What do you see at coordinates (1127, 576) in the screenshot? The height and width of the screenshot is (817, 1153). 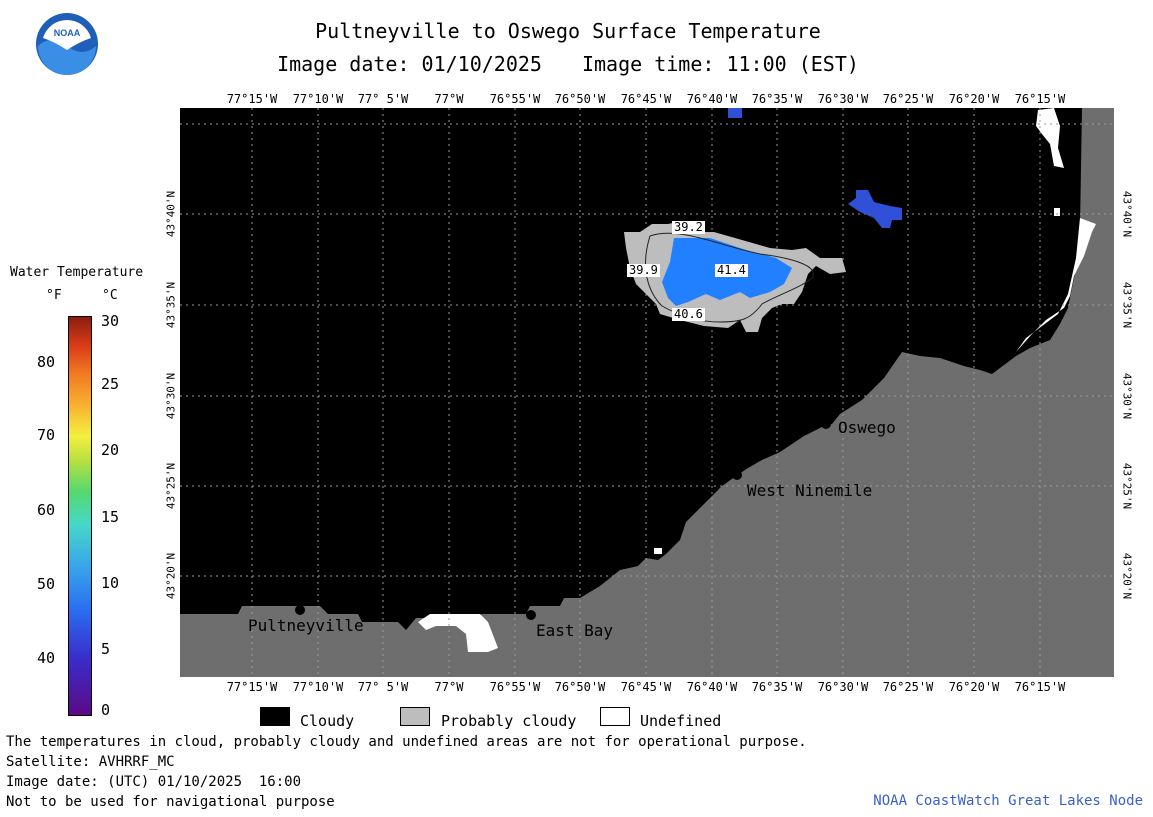 I see `lat-tick-right: 43°20'N` at bounding box center [1127, 576].